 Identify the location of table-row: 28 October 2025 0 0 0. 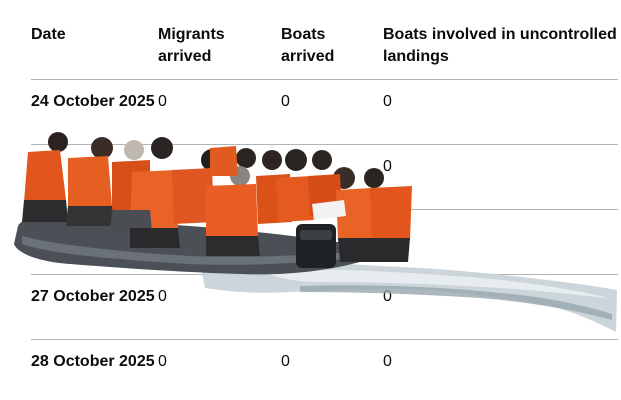
(324, 369).